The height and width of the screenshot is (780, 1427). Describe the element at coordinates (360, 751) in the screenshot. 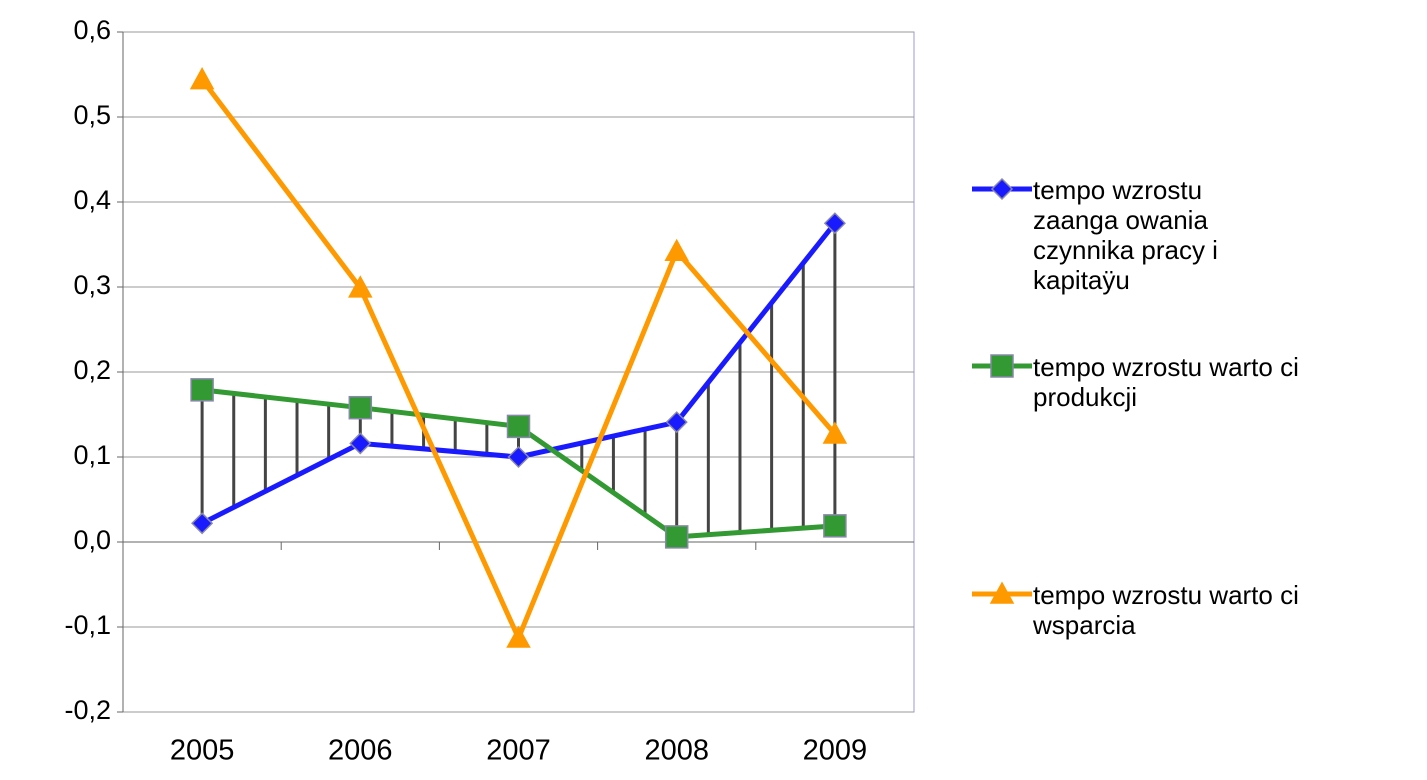

I see `x-tick-label: 2006` at that location.